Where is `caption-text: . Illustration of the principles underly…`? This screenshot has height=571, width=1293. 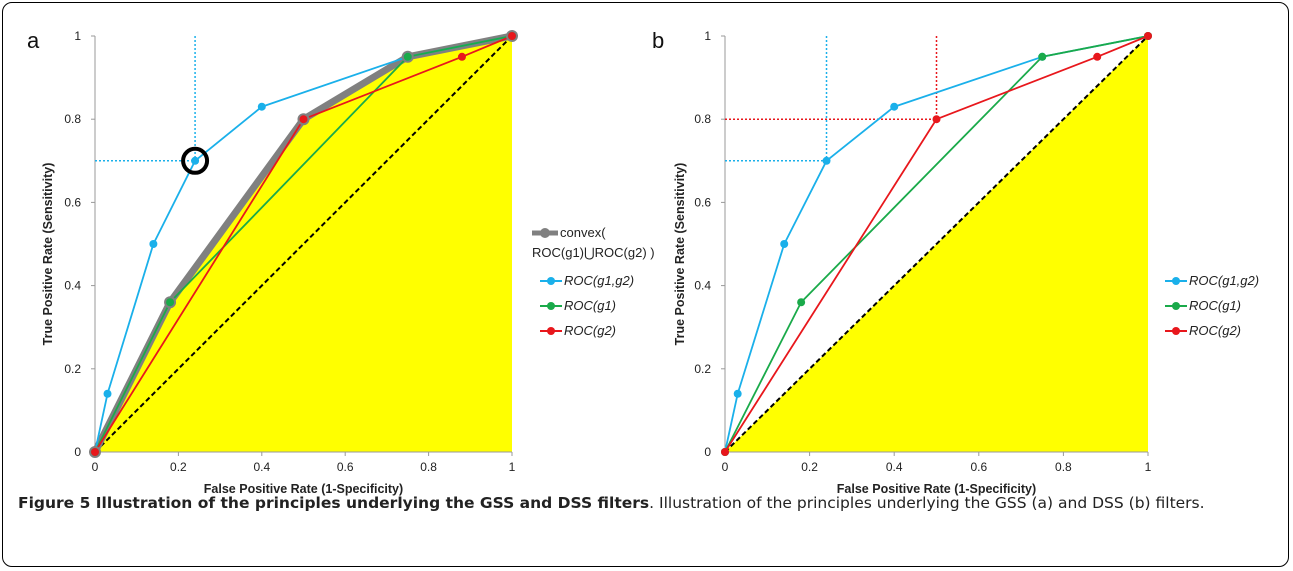
caption-text: . Illustration of the principles underly… is located at coordinates (927, 503).